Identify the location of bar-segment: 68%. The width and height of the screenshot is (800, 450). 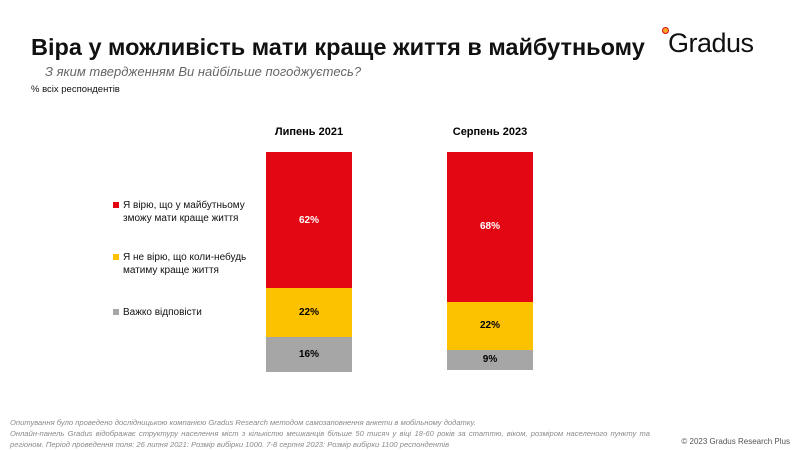
(490, 227).